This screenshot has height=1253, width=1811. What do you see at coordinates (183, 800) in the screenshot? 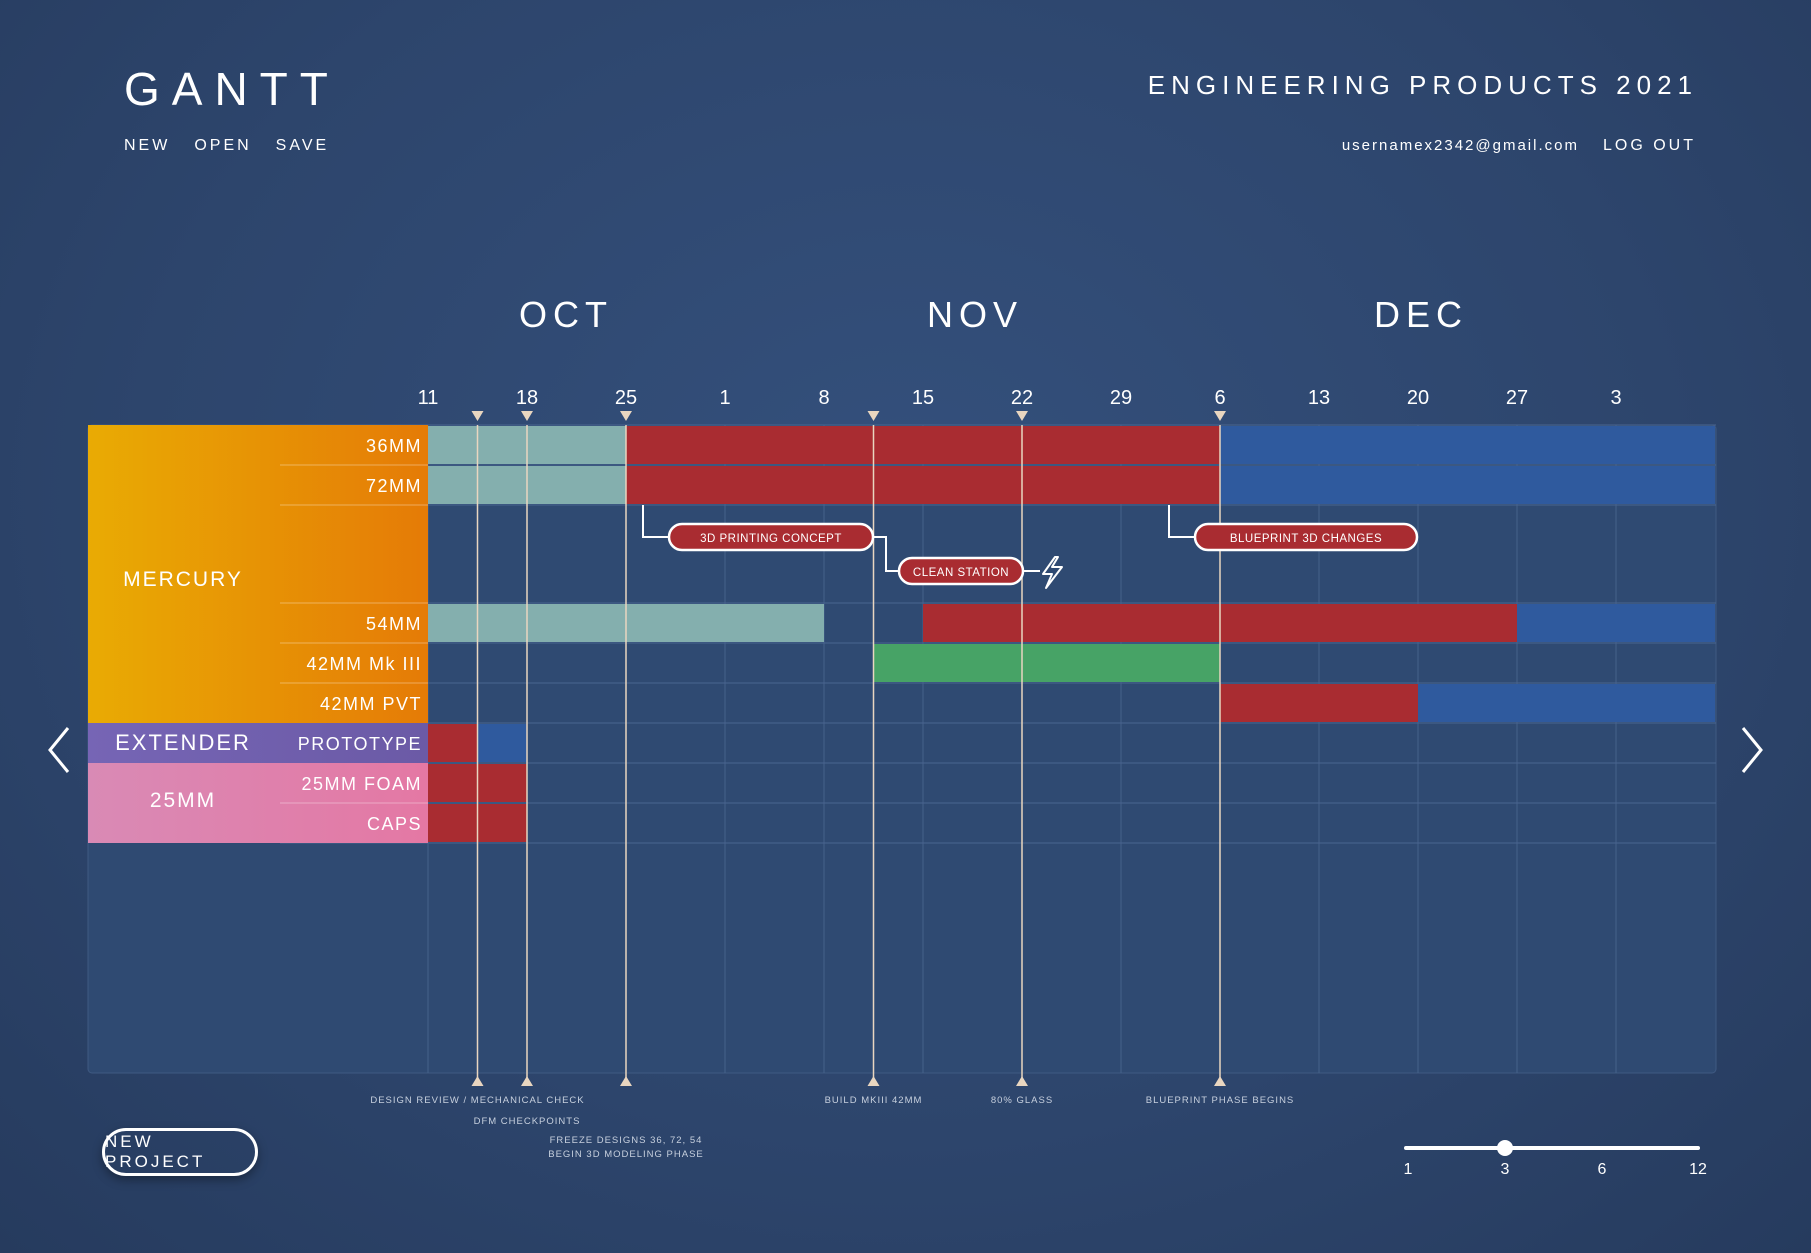
I see `group-name-25mm: 25MM` at bounding box center [183, 800].